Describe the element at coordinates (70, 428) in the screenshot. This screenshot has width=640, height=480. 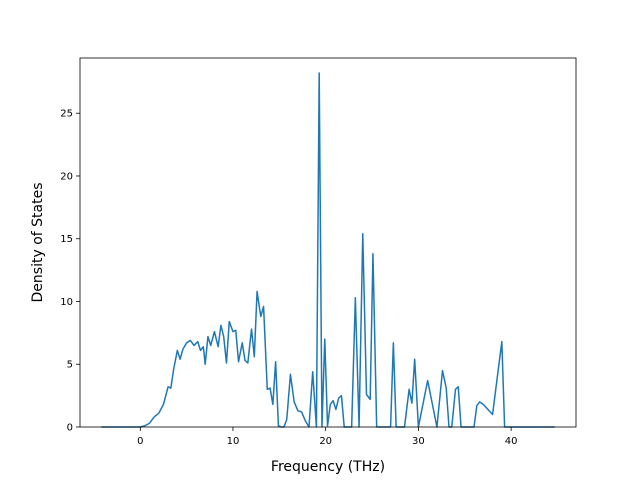
I see `y-tick-label: 0` at that location.